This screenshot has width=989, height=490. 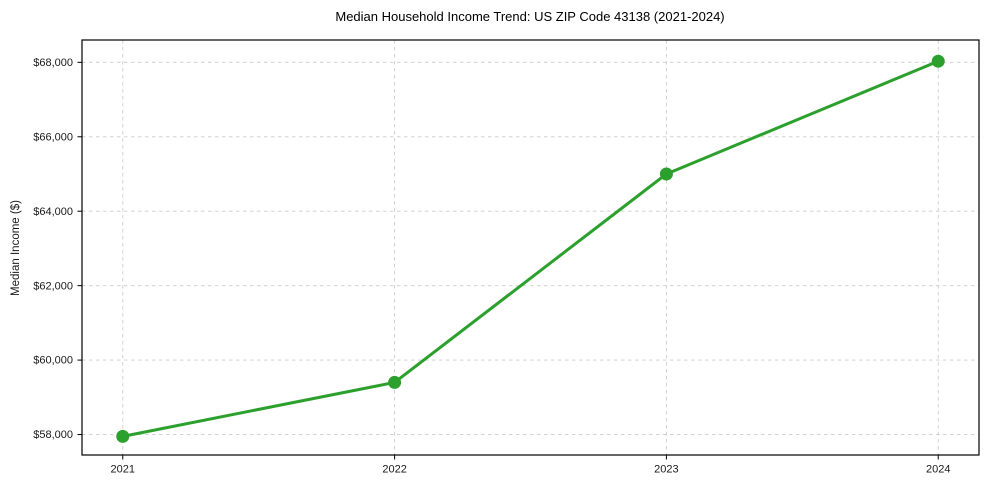 I want to click on y-tick-label: $68,000, so click(x=53, y=63).